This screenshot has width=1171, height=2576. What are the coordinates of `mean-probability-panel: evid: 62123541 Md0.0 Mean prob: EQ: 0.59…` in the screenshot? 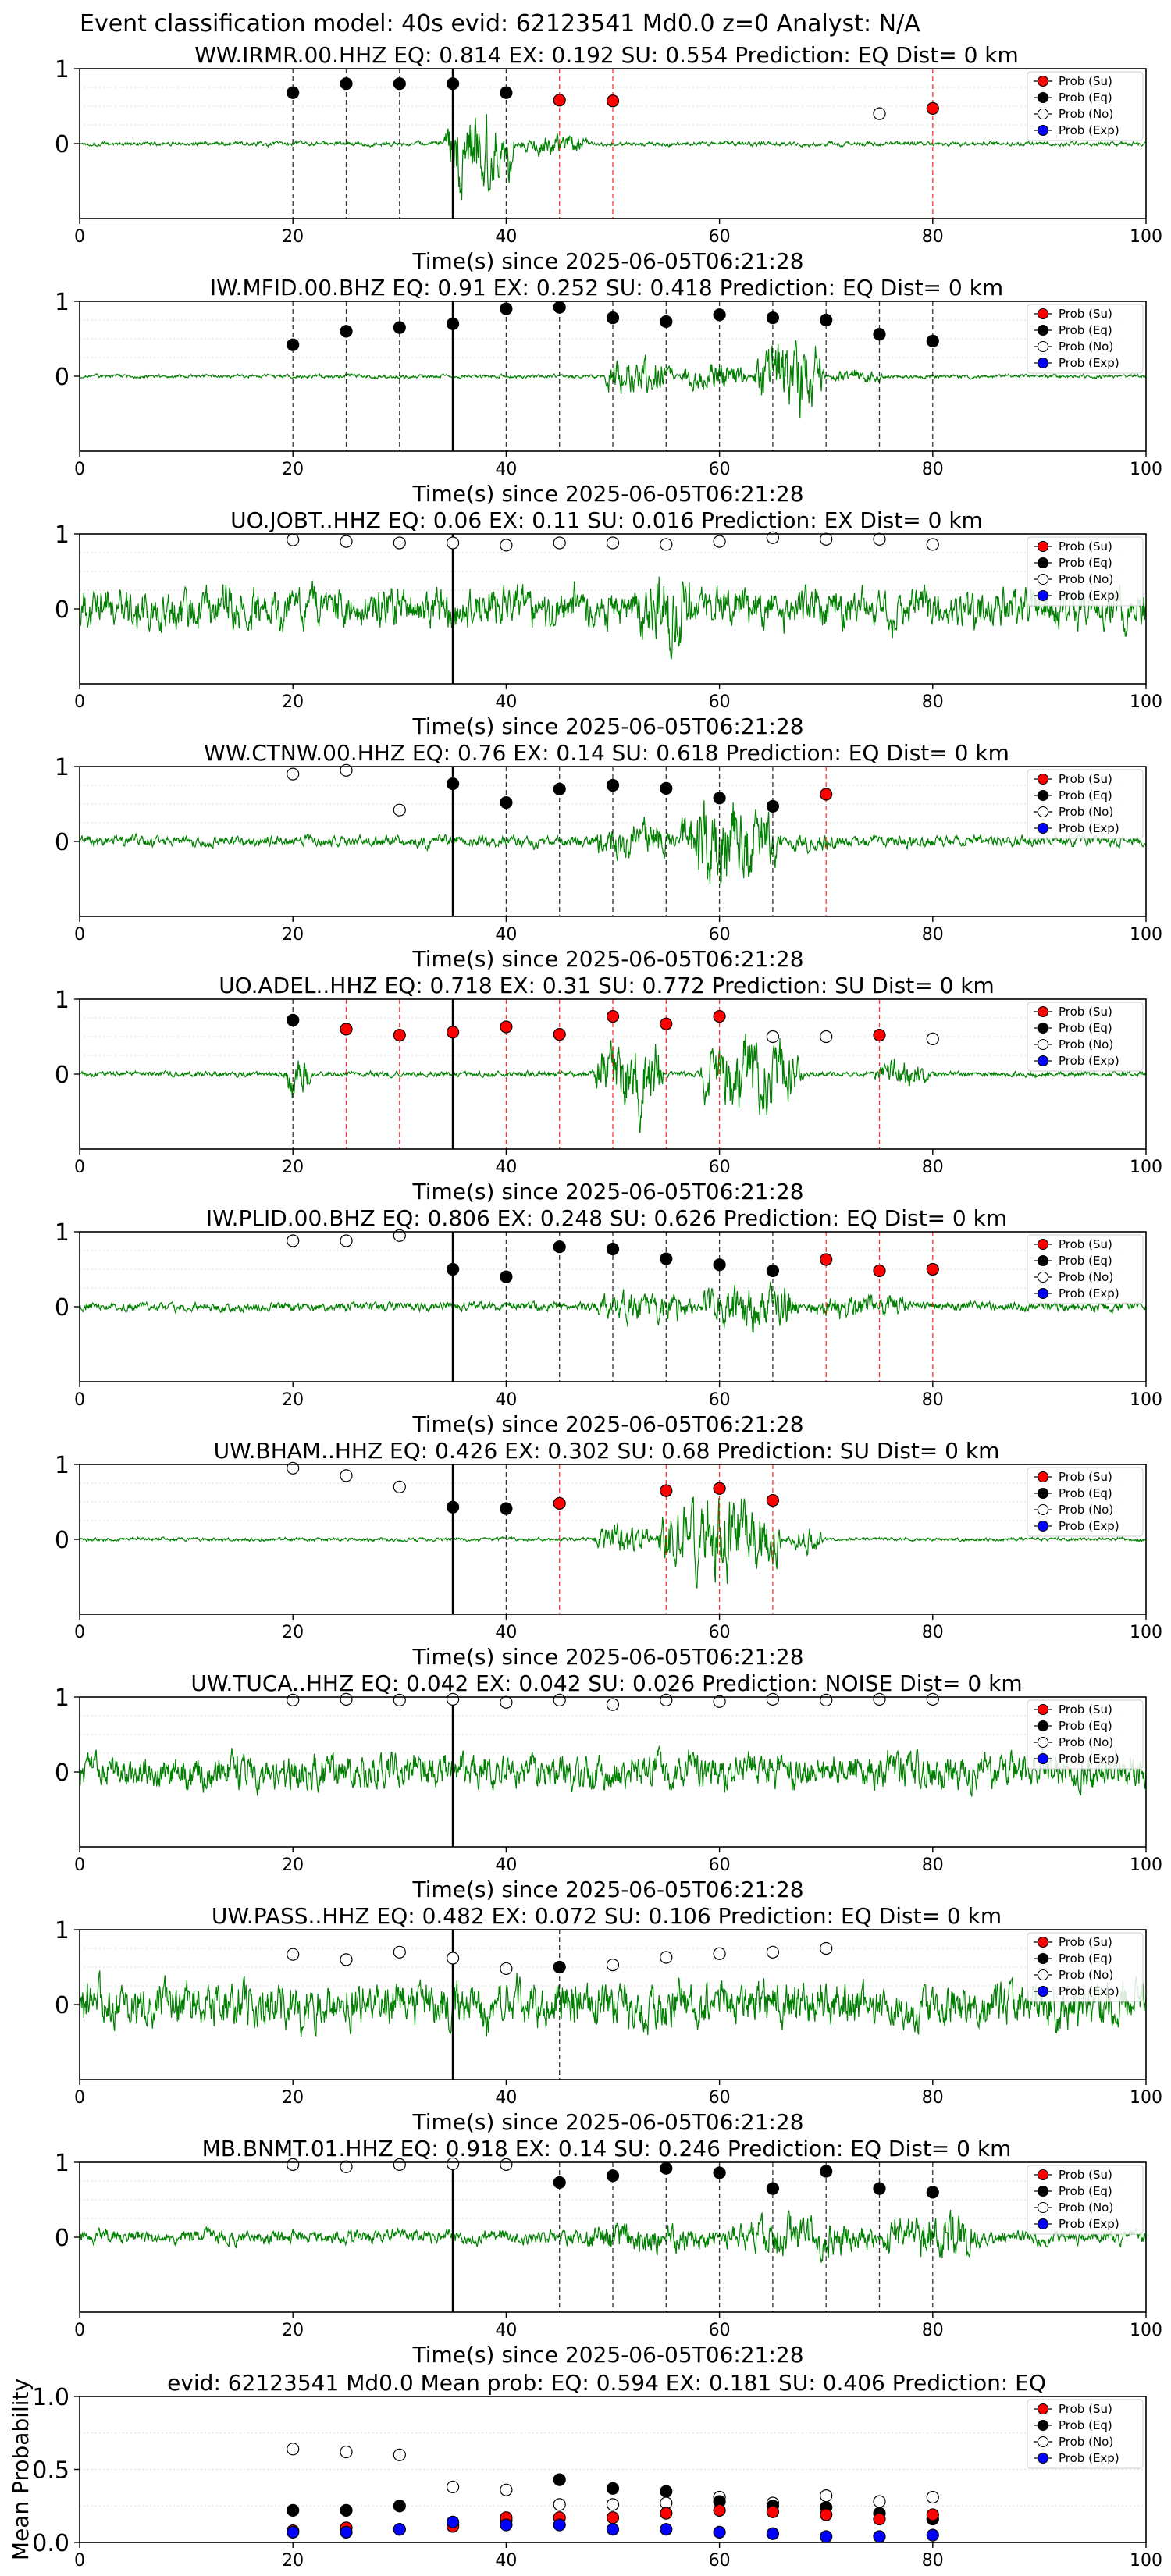 It's located at (585, 2470).